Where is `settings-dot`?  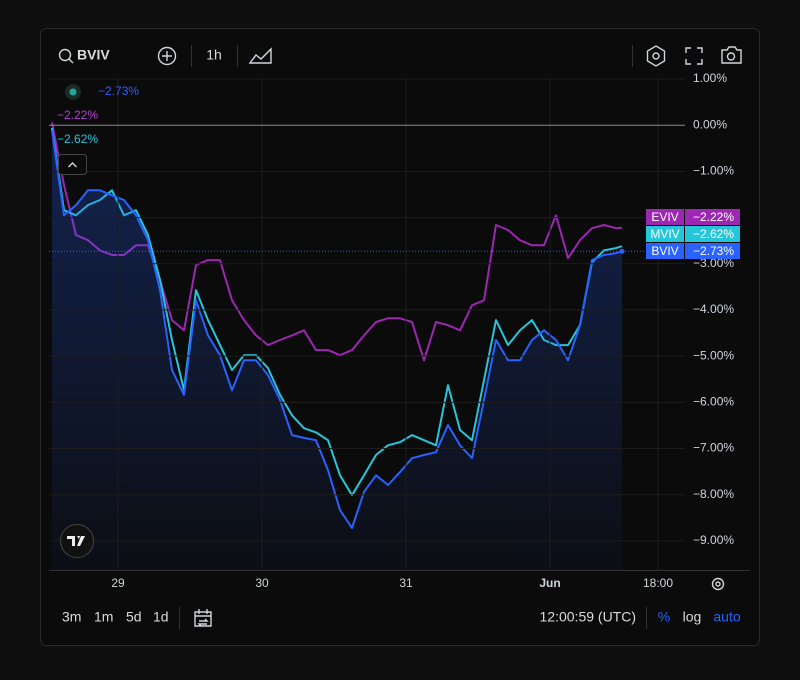
settings-dot is located at coordinates (656, 56).